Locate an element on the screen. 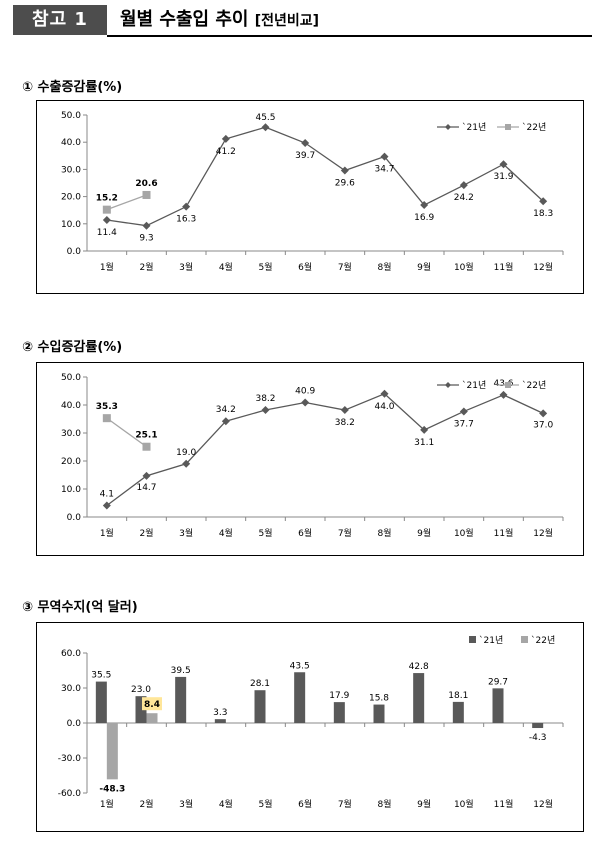 The height and width of the screenshot is (850, 614). export-series-21-label: 31.9 is located at coordinates (503, 177).